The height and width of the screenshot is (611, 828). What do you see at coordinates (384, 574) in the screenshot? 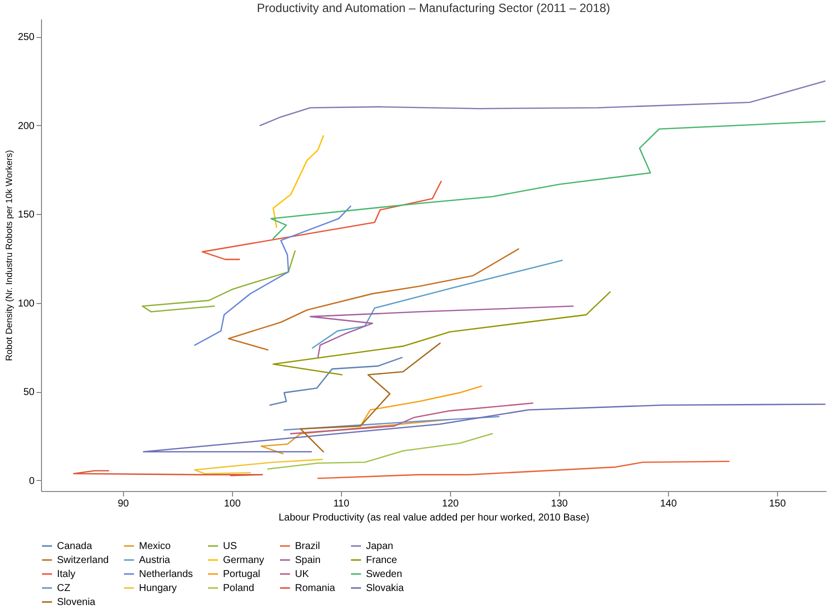
I see `legend-label: Sweden` at bounding box center [384, 574].